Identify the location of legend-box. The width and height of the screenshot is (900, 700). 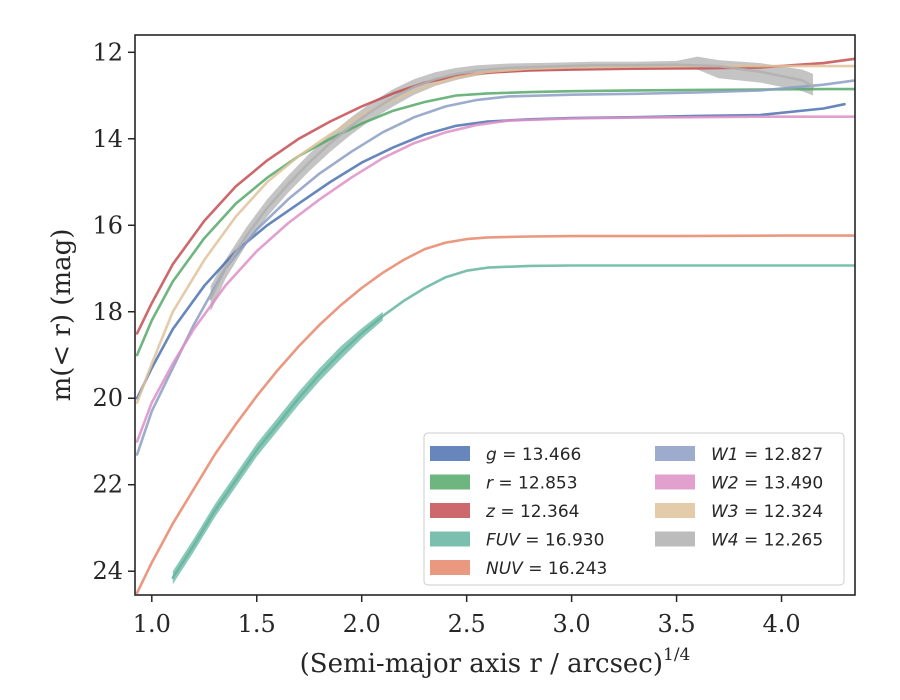
(634, 509).